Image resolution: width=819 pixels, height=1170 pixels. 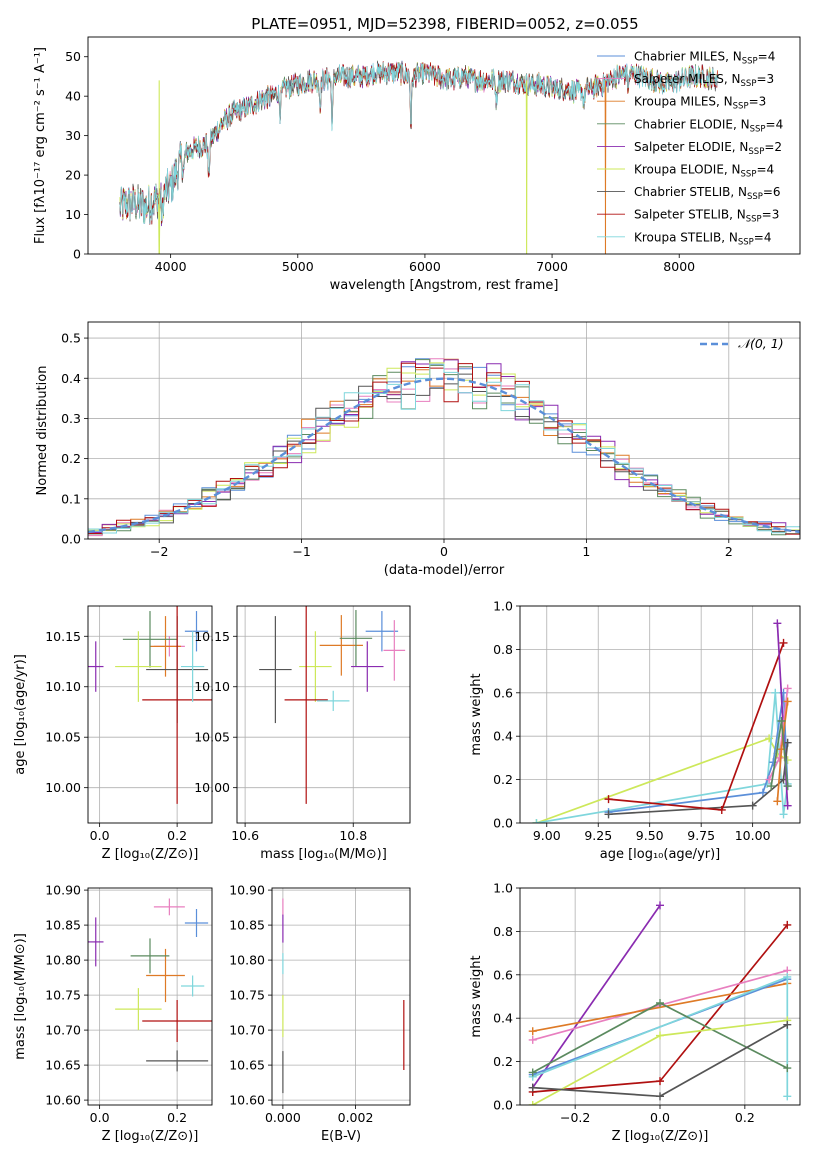 I want to click on x-tick-label: 10.6, so click(x=245, y=835).